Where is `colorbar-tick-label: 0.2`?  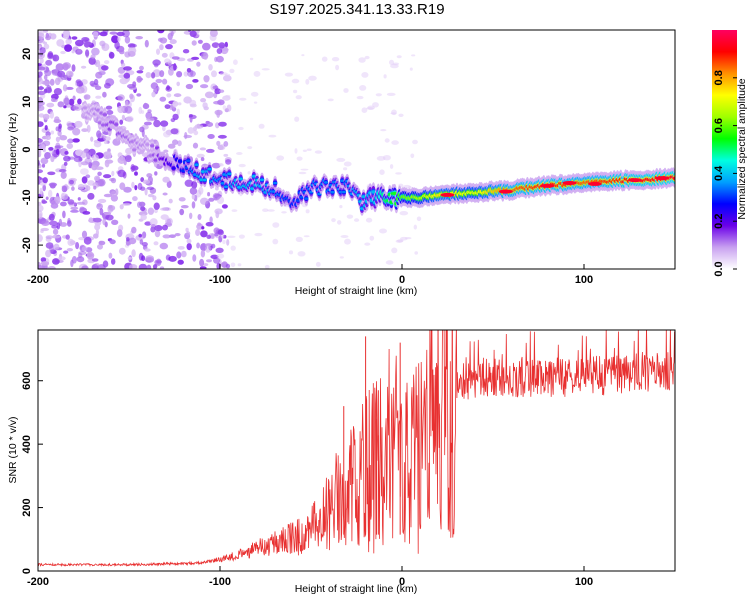 colorbar-tick-label: 0.2 is located at coordinates (719, 221).